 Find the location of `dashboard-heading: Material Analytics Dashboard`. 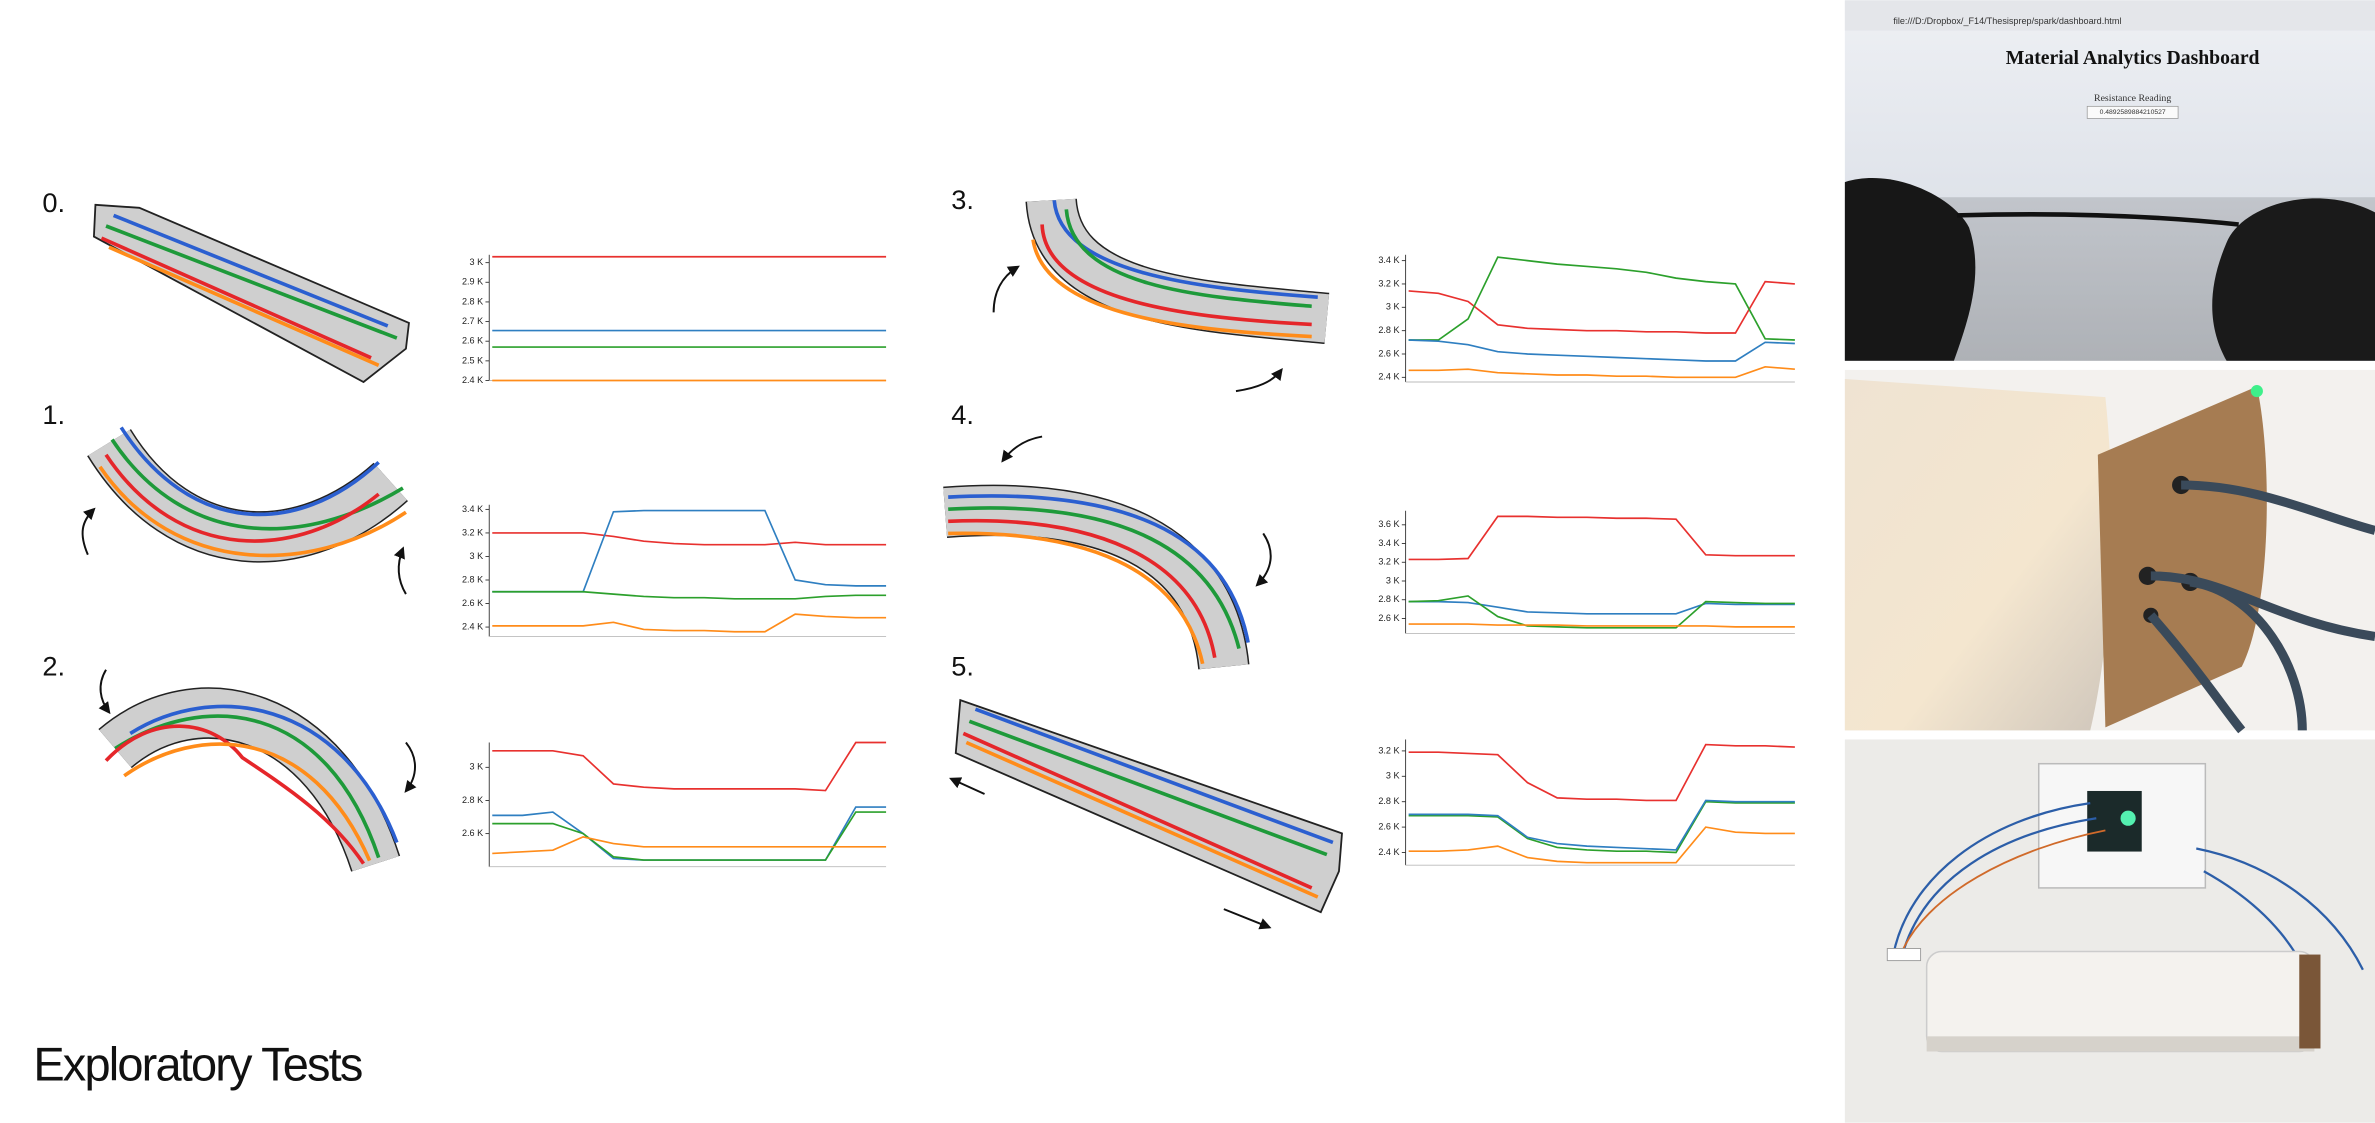

dashboard-heading: Material Analytics Dashboard is located at coordinates (2133, 58).